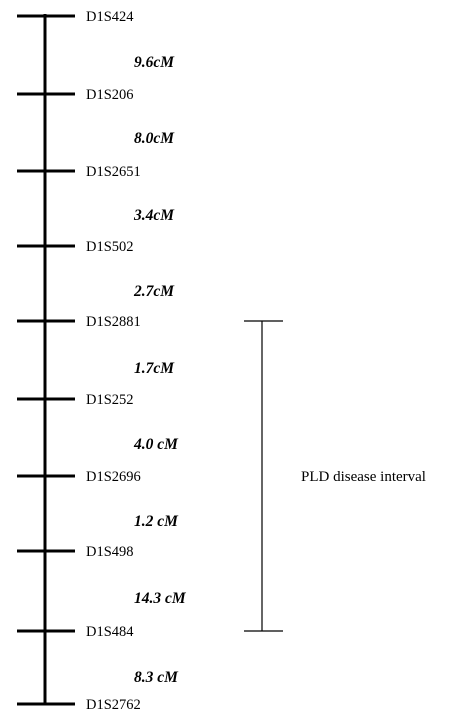  Describe the element at coordinates (154, 138) in the screenshot. I see `distance-label: 8.0cM` at that location.